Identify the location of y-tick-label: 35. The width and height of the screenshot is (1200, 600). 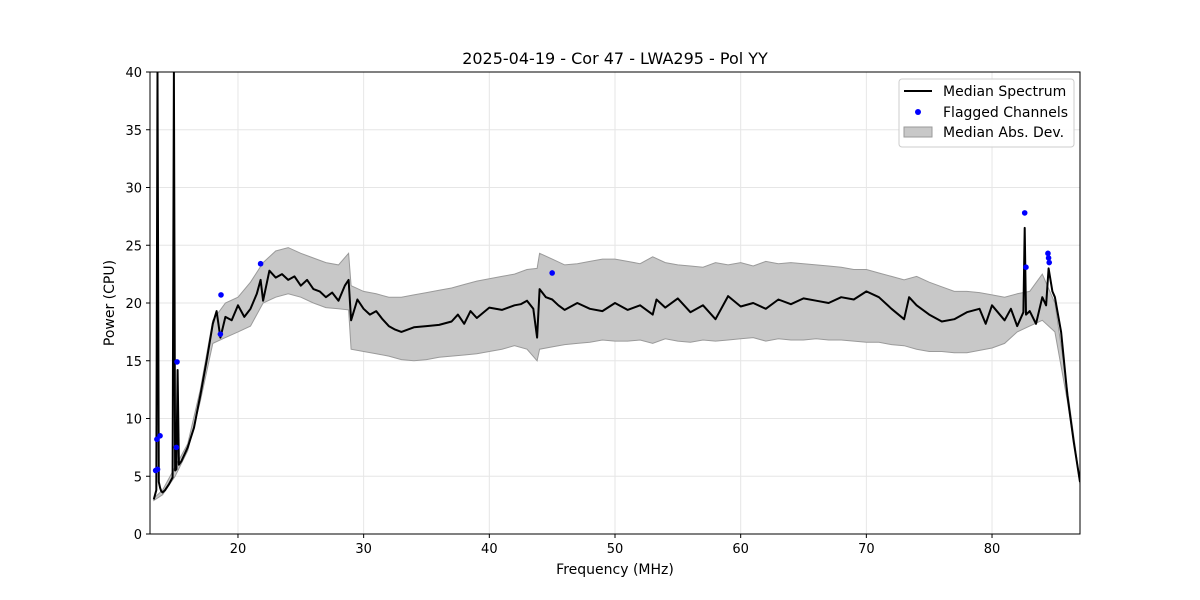
(133, 131).